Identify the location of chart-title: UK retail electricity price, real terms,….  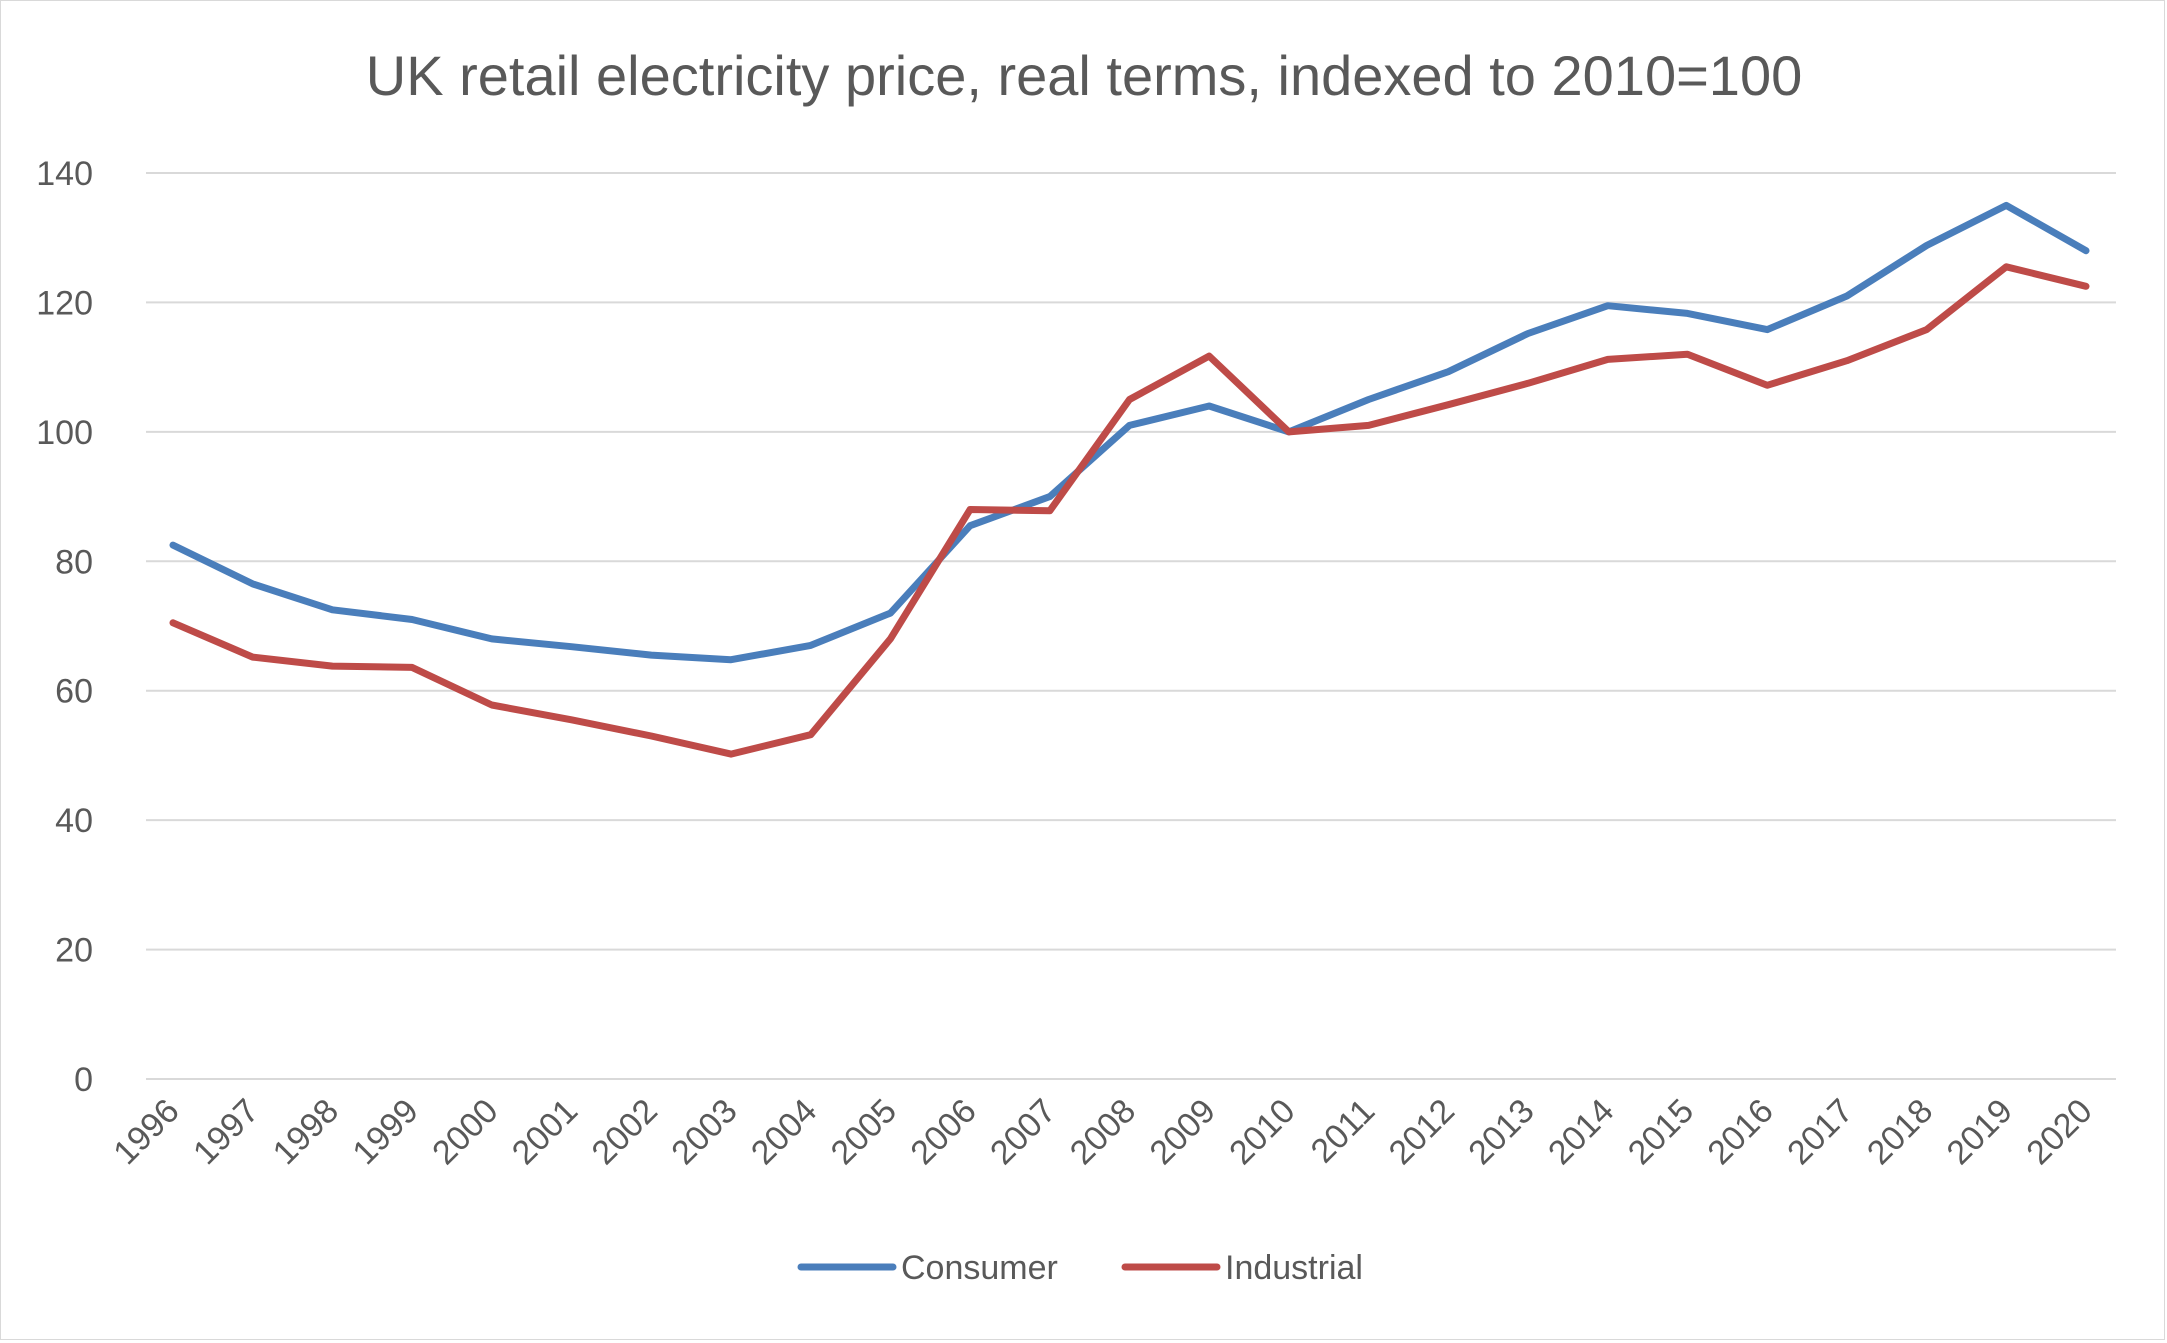
(1084, 75).